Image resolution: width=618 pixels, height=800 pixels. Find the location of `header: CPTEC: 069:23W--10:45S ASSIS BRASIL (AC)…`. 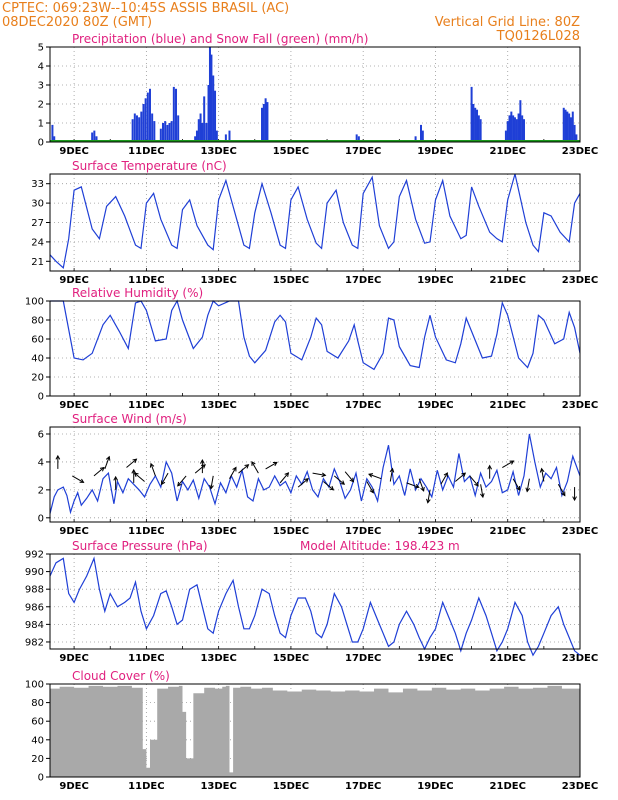

header: CPTEC: 069:23W--10:45S ASSIS BRASIL (AC)… is located at coordinates (291, 22).